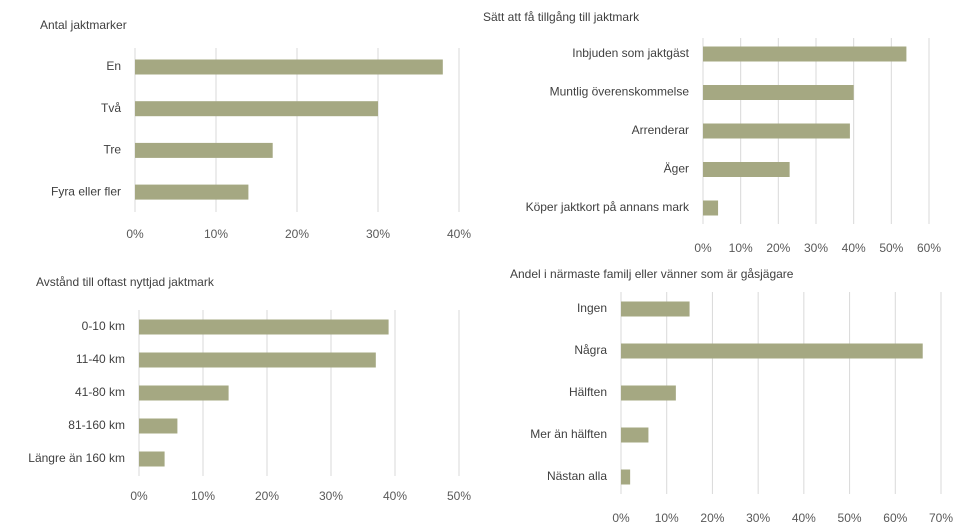  Describe the element at coordinates (111, 108) in the screenshot. I see `category-label: Två` at that location.